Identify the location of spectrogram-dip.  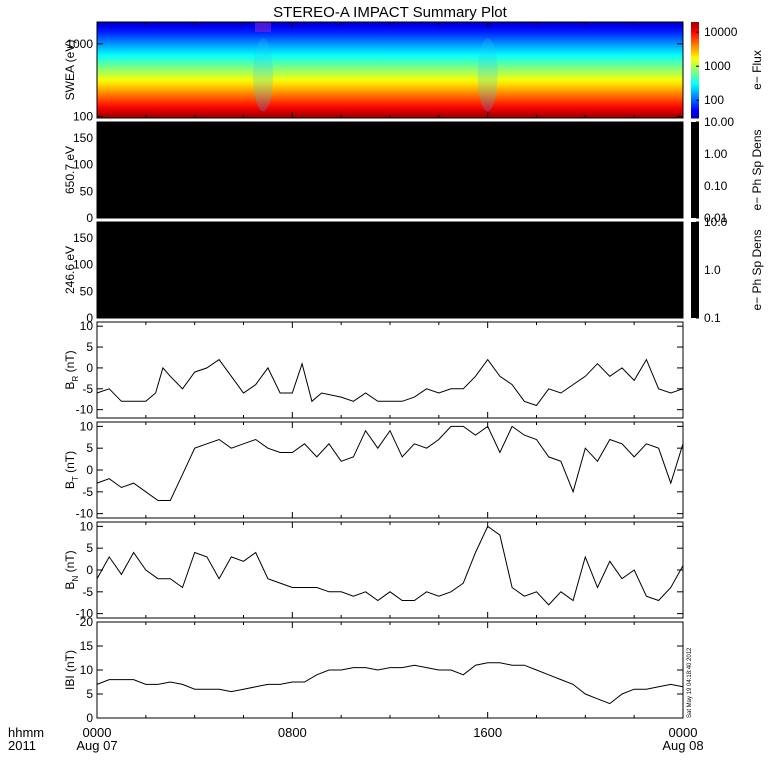
(263, 75).